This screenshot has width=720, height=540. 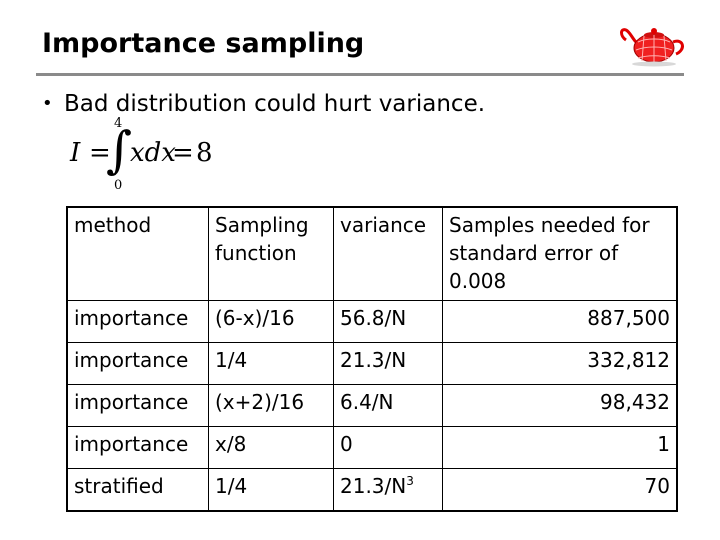 What do you see at coordinates (652, 47) in the screenshot?
I see `teapot-icon` at bounding box center [652, 47].